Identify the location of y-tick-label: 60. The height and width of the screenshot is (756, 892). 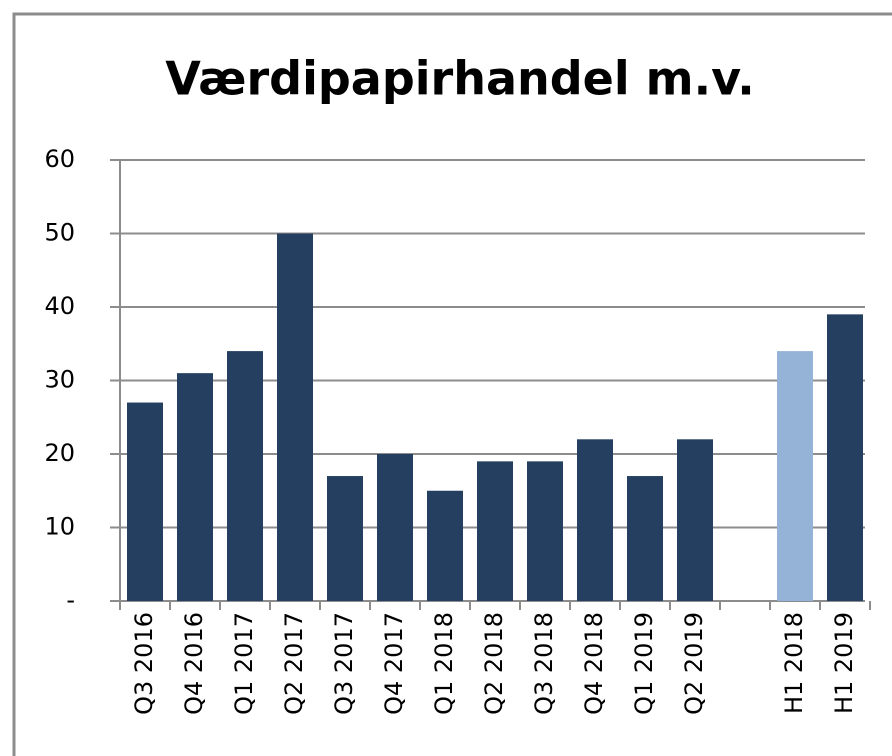
(59, 159).